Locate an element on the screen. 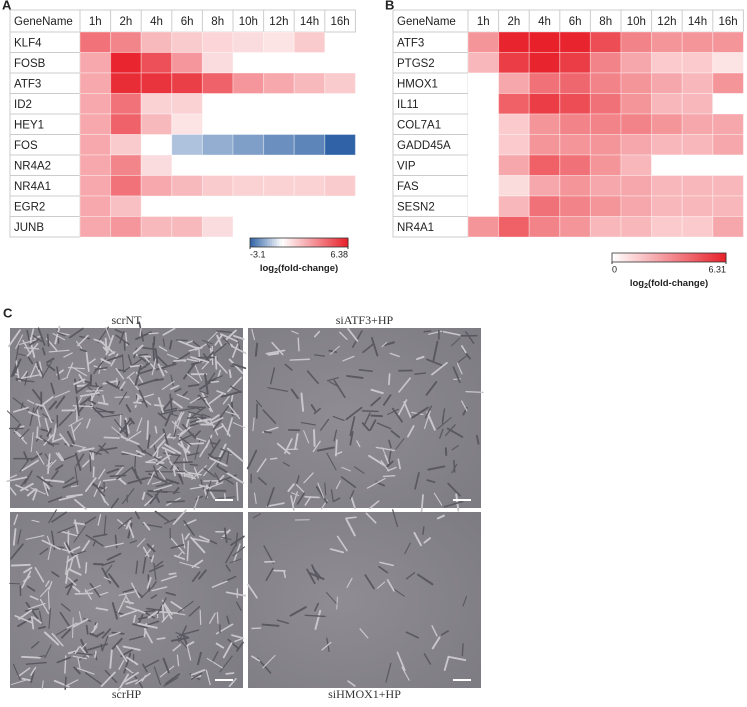  colorbar-tick-label: 0 is located at coordinates (614, 269).